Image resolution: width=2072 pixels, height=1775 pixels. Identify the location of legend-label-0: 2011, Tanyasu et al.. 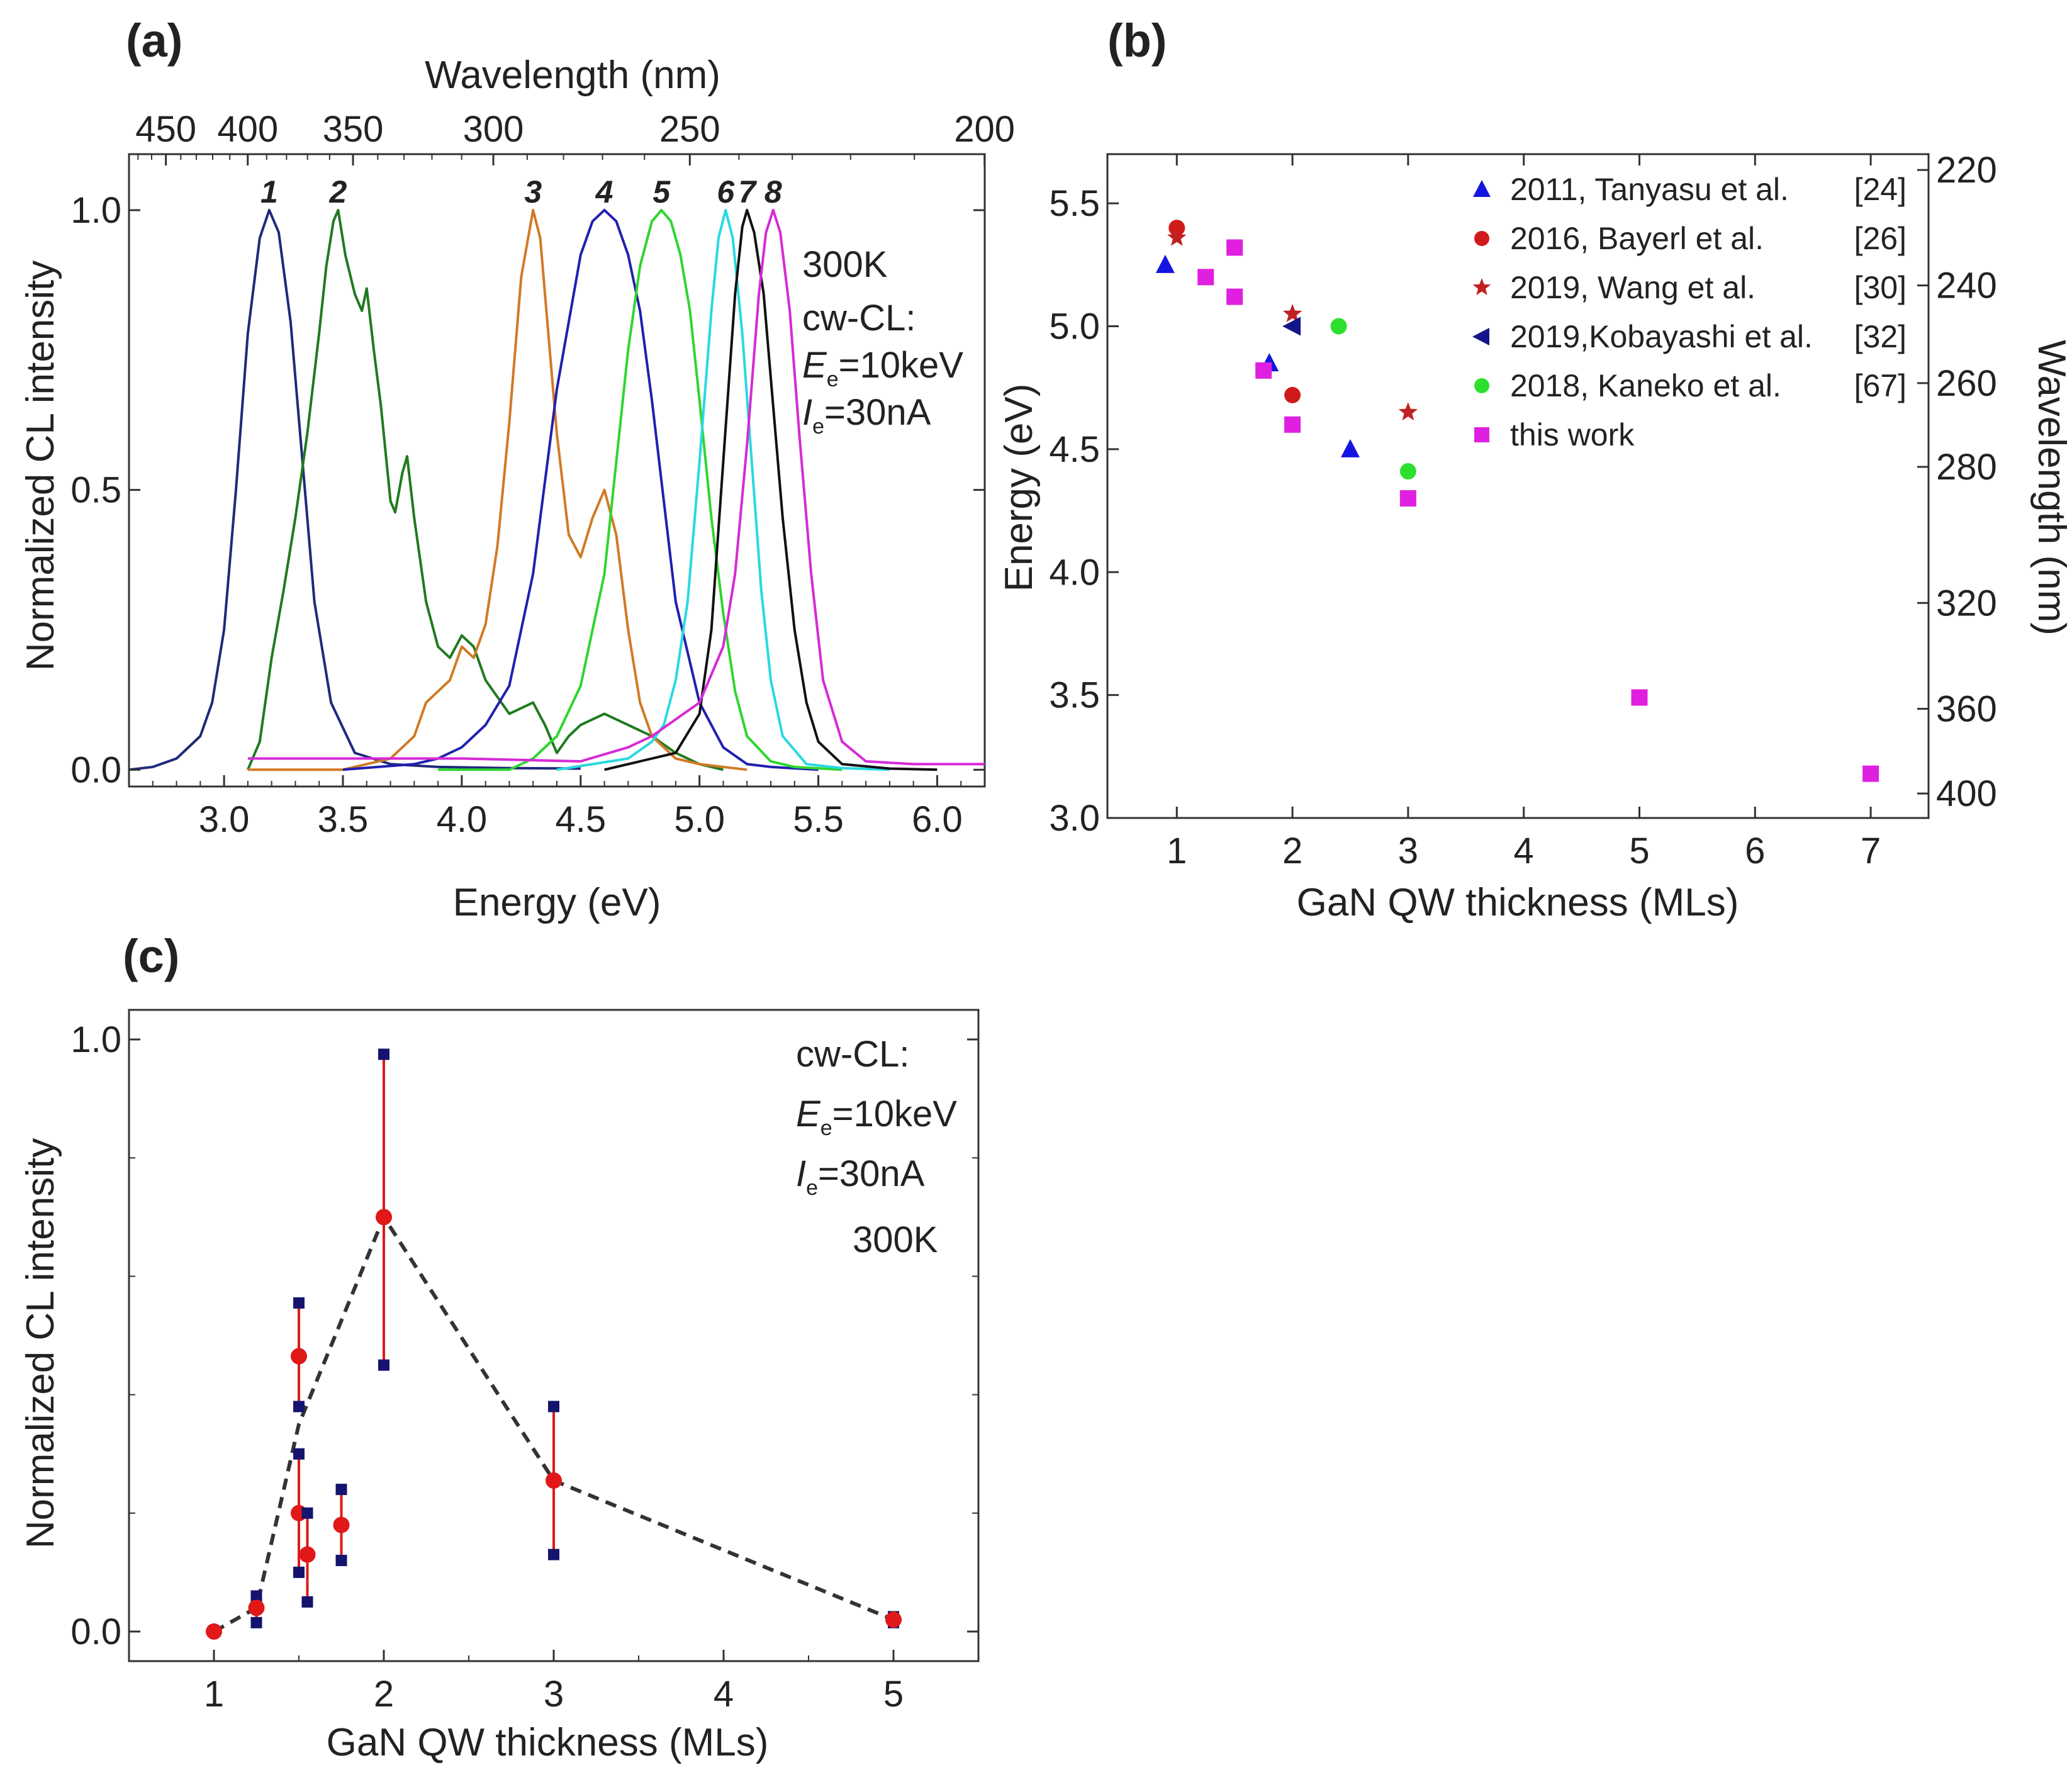
(1649, 189).